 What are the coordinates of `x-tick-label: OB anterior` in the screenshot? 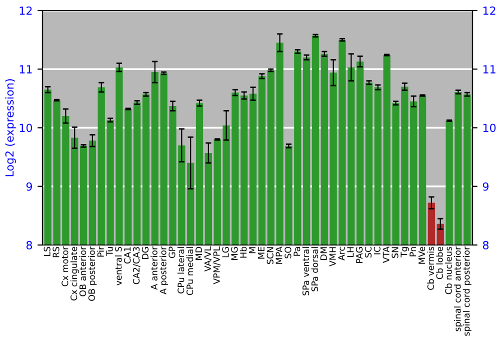 It's located at (82, 271).